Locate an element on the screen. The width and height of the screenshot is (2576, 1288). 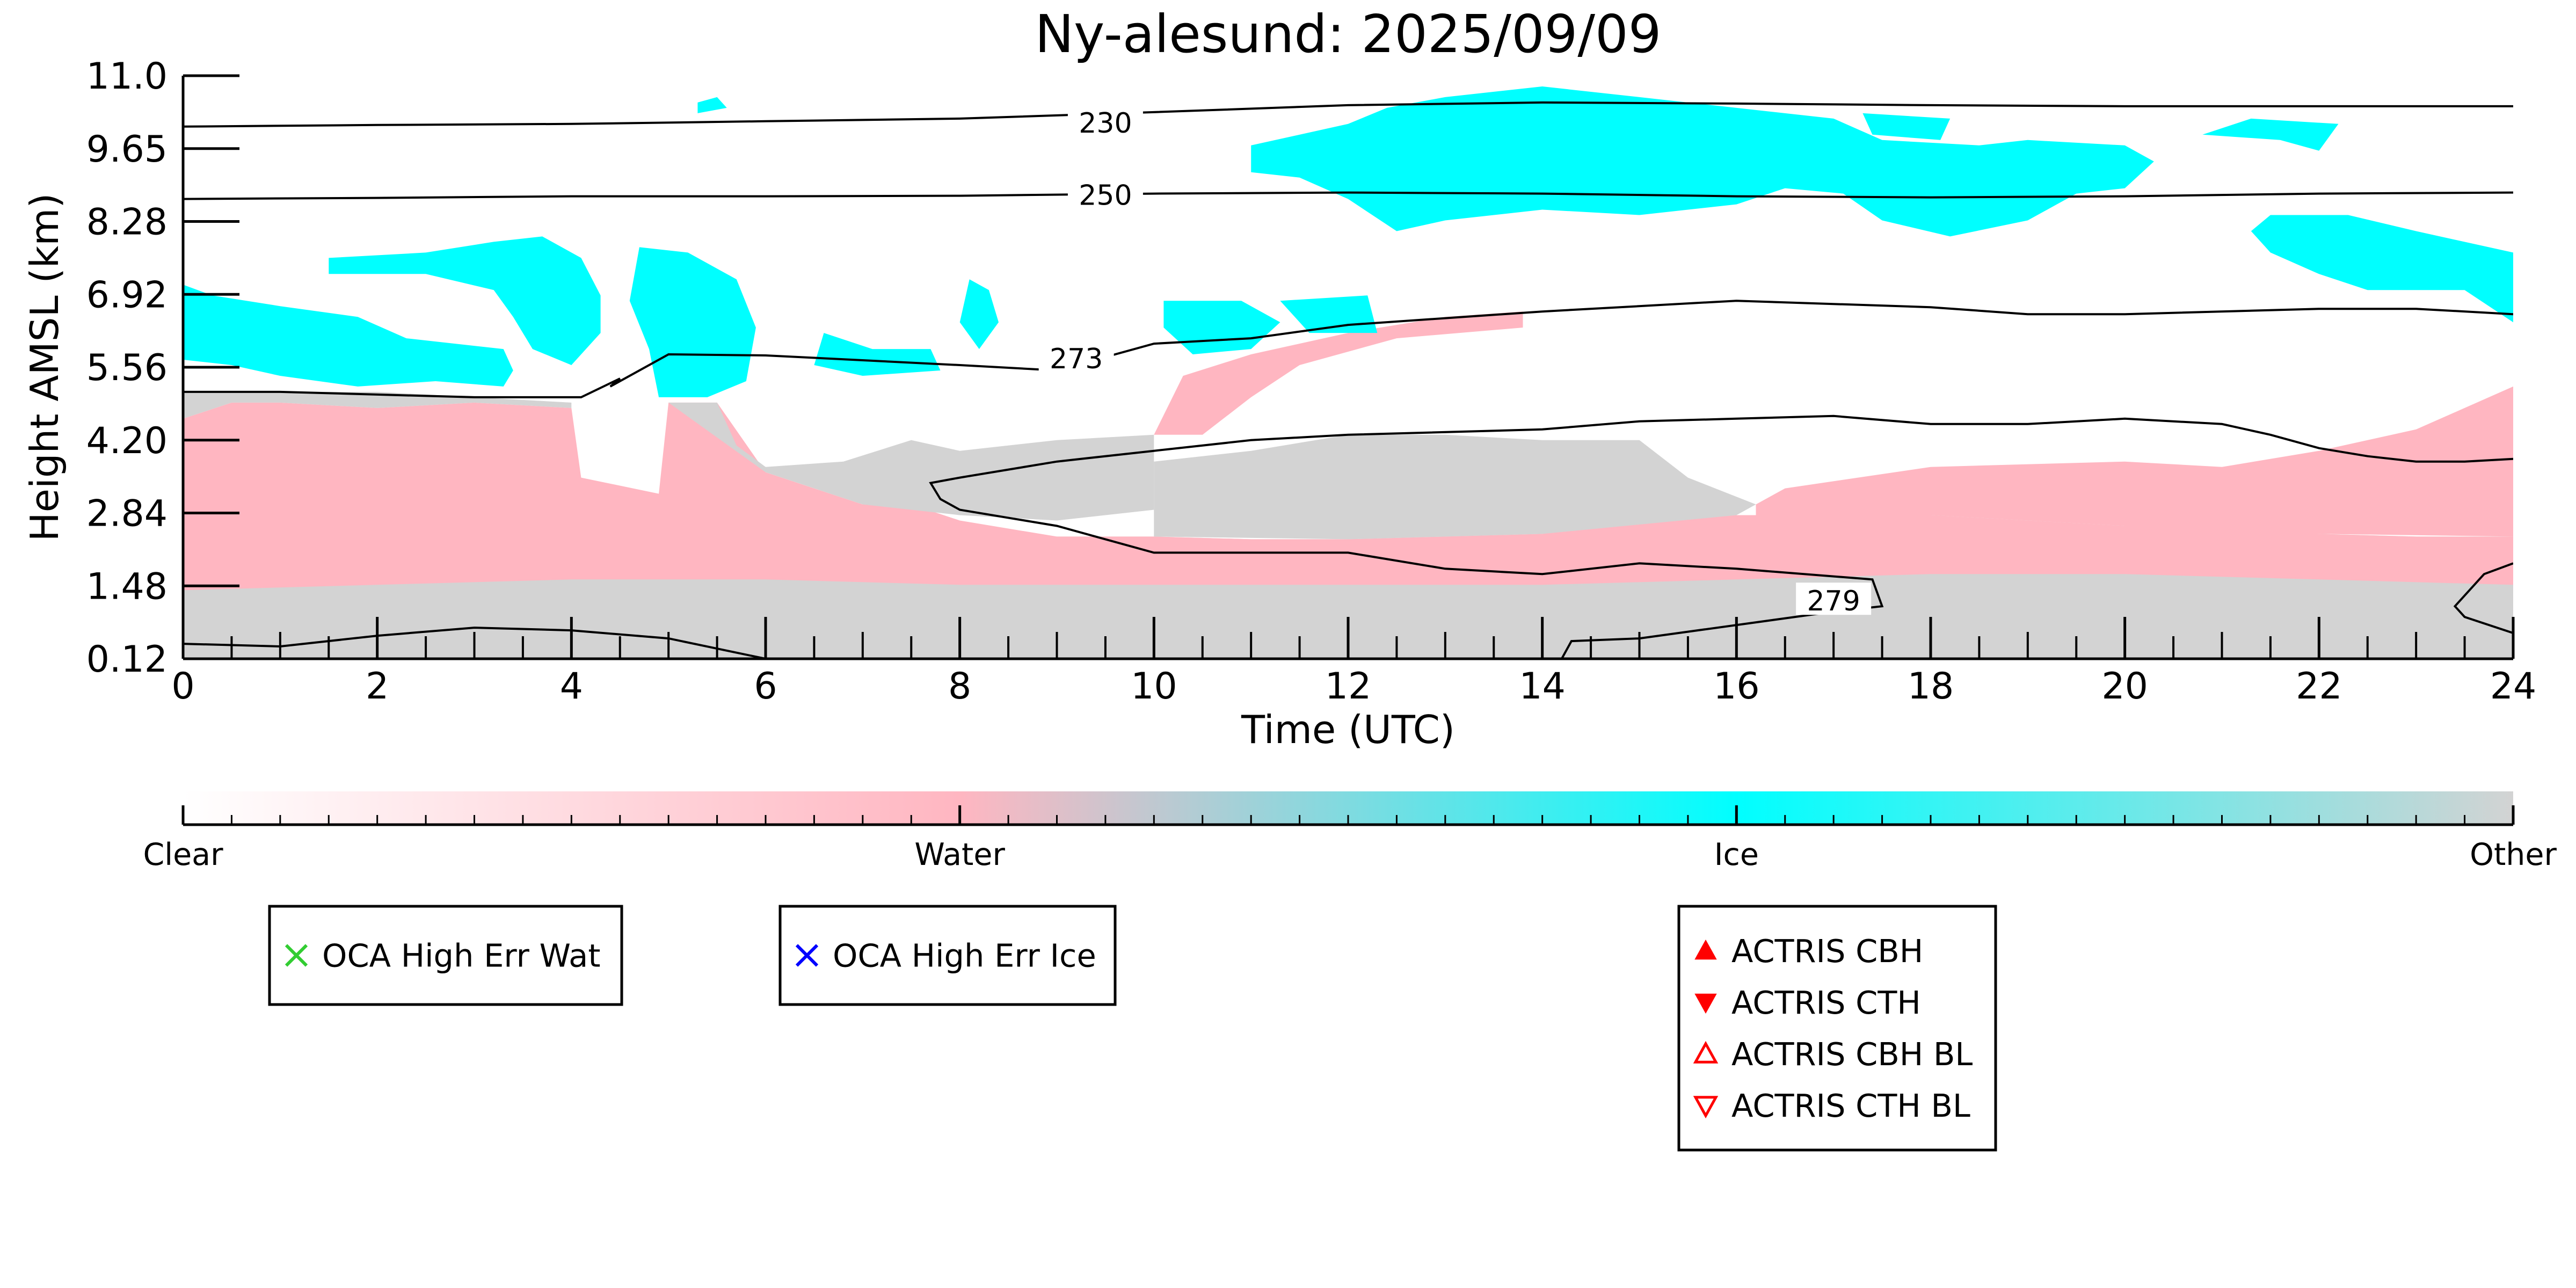
chart-title: Ny-alesund: 2025/09/09 is located at coordinates (1348, 34).